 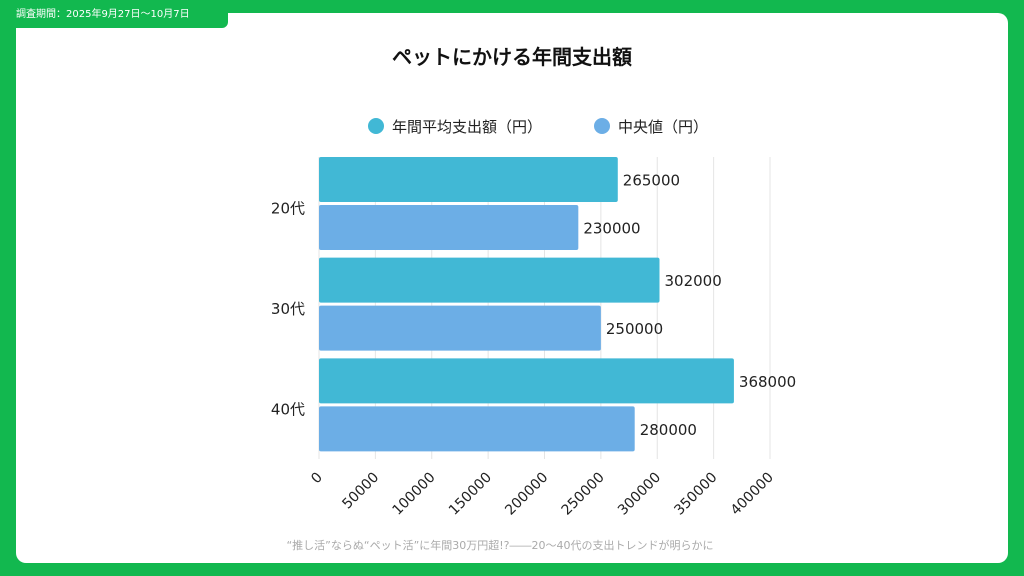 What do you see at coordinates (288, 309) in the screenshot?
I see `category-label: 30代` at bounding box center [288, 309].